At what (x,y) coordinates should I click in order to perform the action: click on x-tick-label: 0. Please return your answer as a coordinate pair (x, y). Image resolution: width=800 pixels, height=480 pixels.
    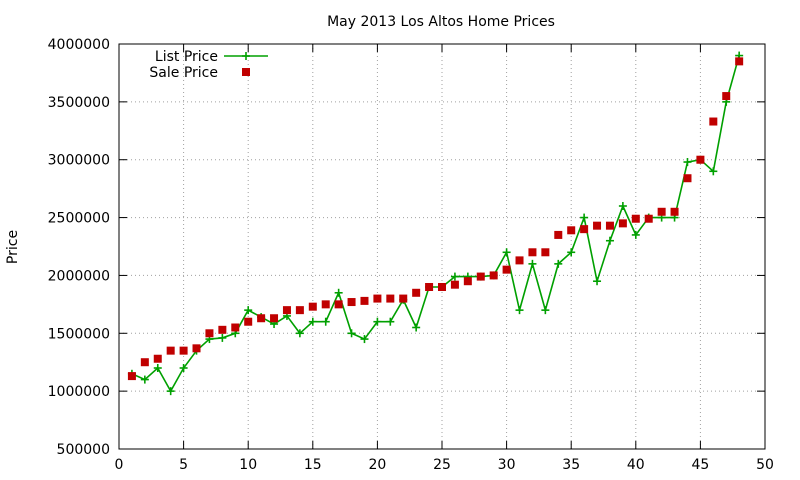
    Looking at the image, I should click on (119, 465).